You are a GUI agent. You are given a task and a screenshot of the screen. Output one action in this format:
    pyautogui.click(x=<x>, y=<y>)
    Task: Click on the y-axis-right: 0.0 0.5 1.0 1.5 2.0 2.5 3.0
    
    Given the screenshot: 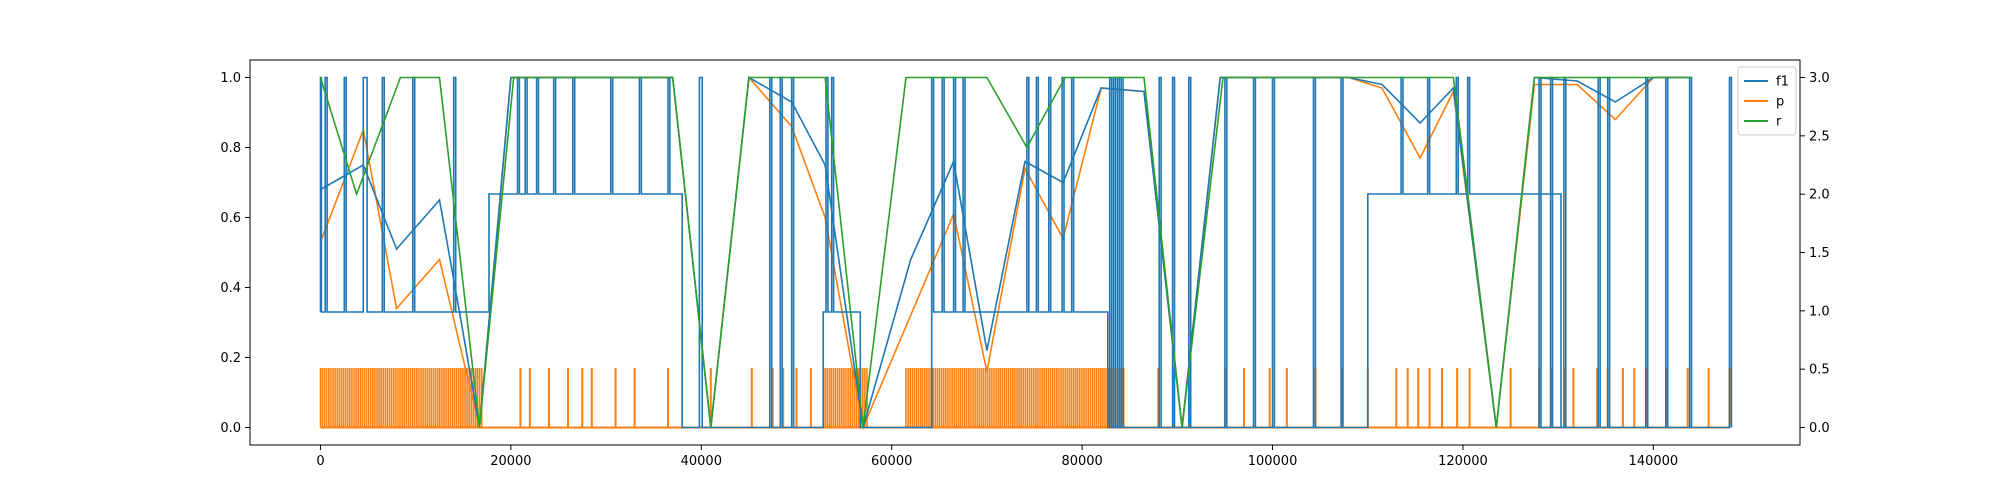 What is the action you would take?
    pyautogui.click(x=1815, y=253)
    